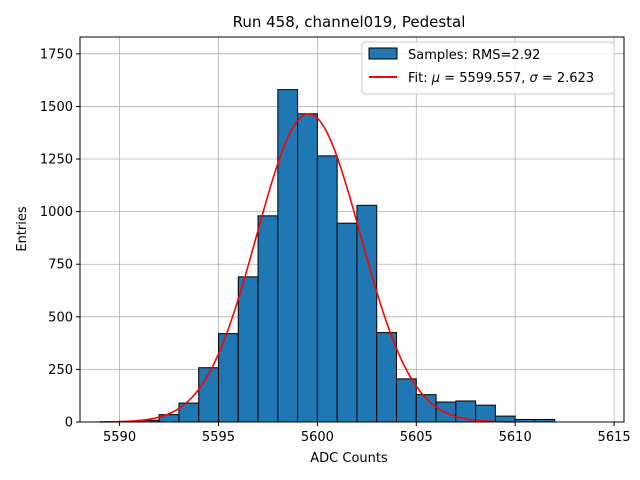 This screenshot has width=640, height=480. What do you see at coordinates (60, 370) in the screenshot?
I see `y-tick-label: 250` at bounding box center [60, 370].